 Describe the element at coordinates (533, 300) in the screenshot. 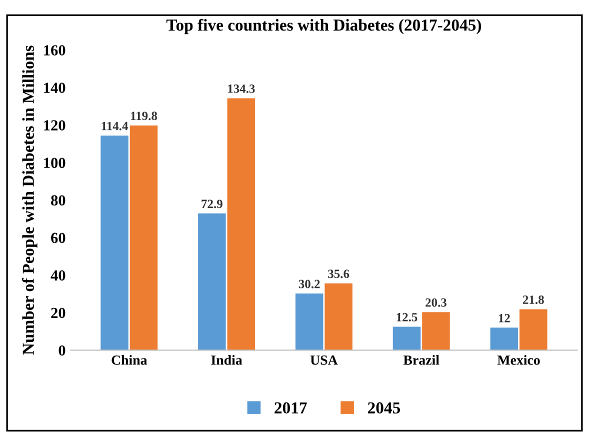

I see `data-label: 21.8` at that location.